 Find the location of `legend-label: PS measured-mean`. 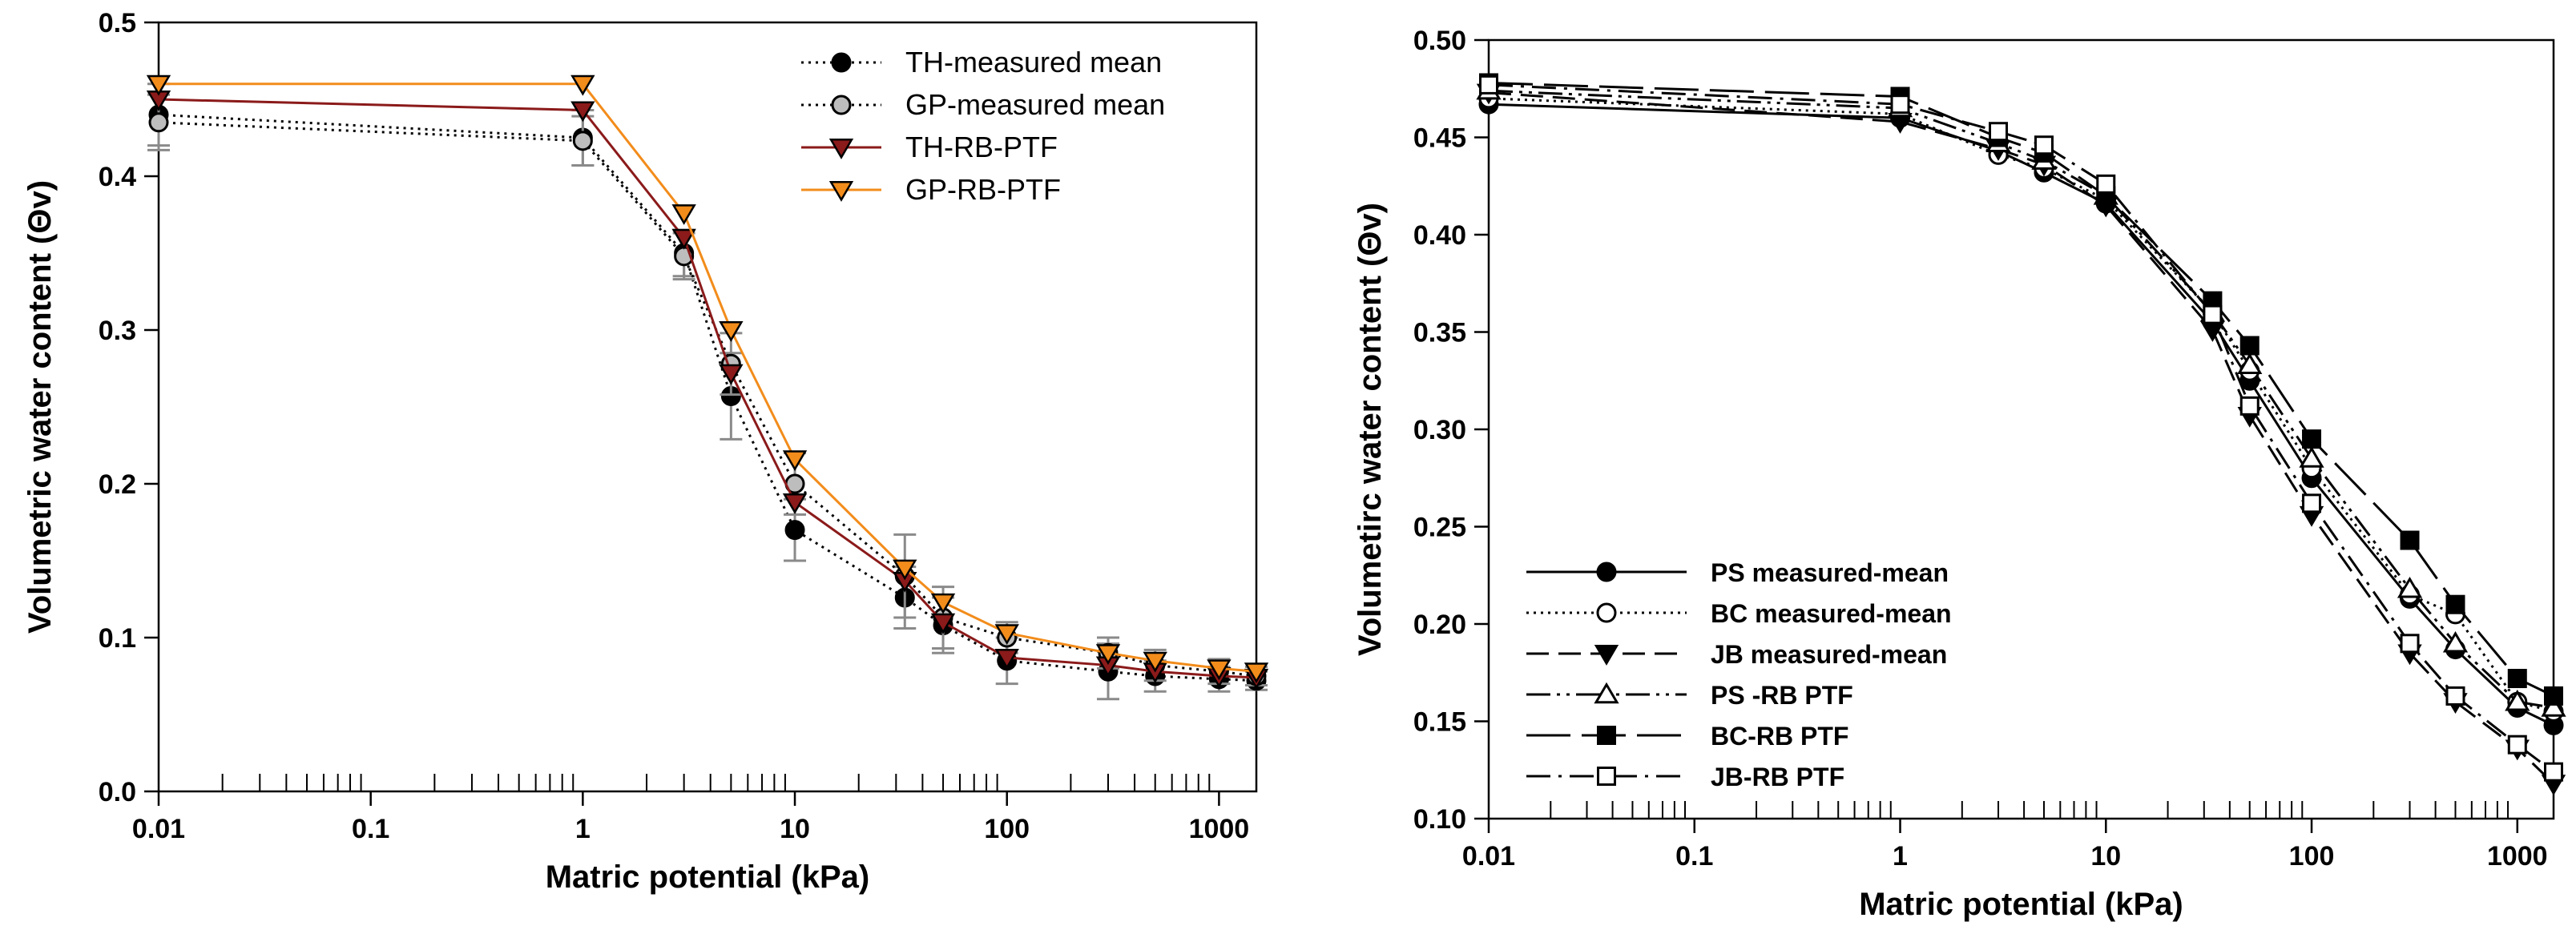

legend-label: PS measured-mean is located at coordinates (1830, 572).